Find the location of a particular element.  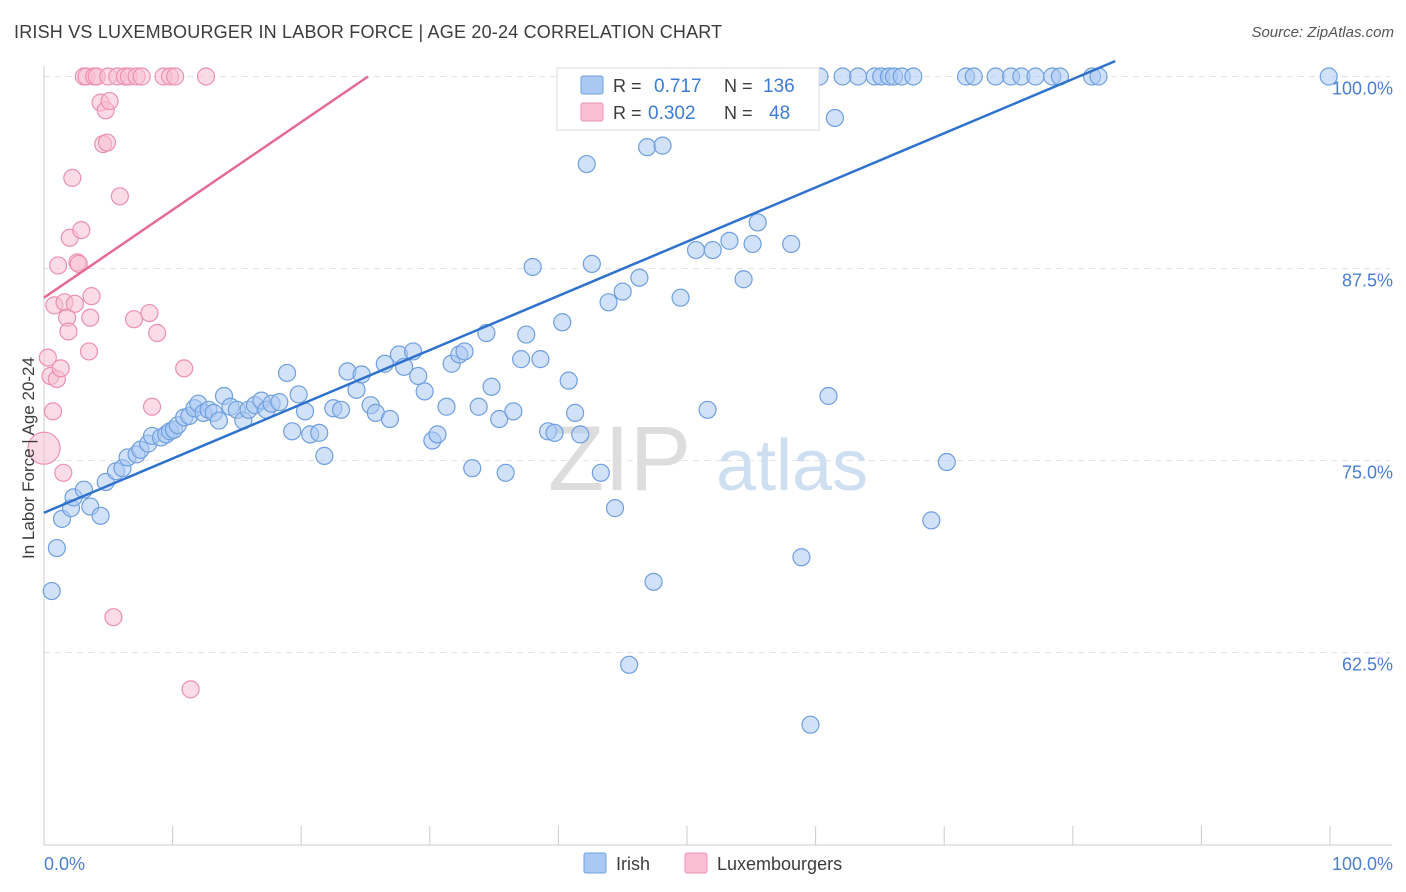

watermark-zip: ZIP is located at coordinates (619, 459).